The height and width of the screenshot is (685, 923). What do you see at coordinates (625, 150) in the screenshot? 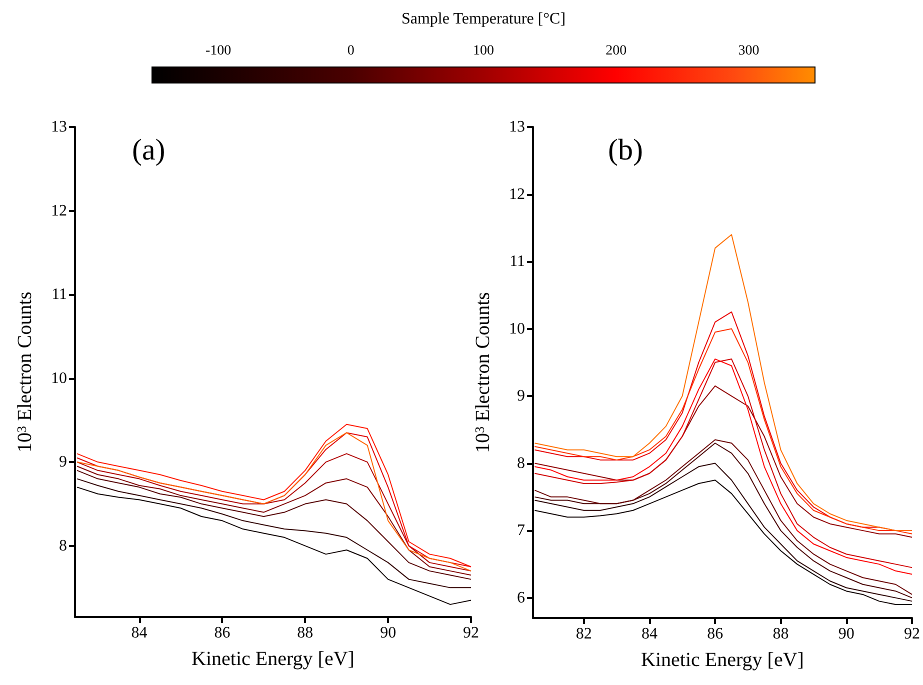
I see `chart-title: (b)` at bounding box center [625, 150].